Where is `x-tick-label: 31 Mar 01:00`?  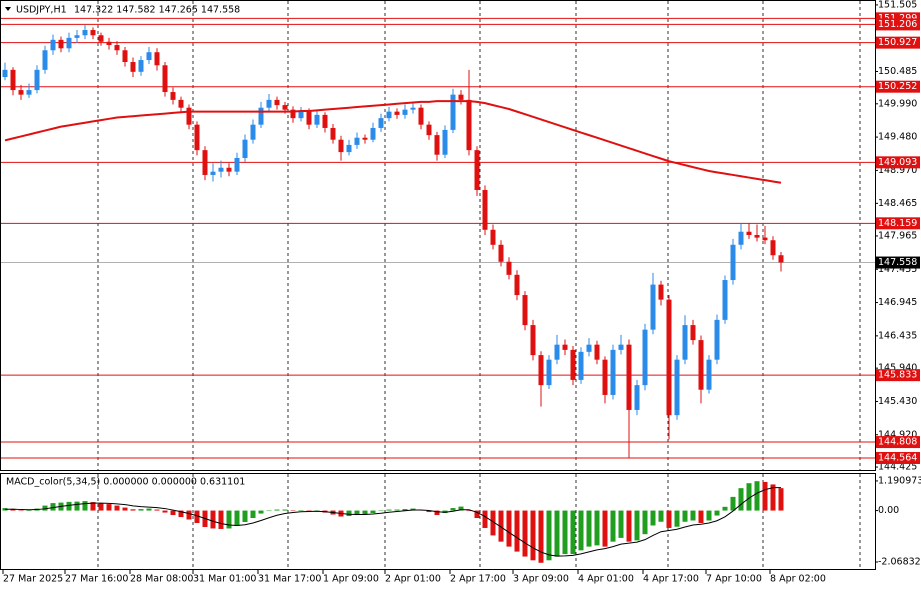 x-tick-label: 31 Mar 01:00 is located at coordinates (224, 579).